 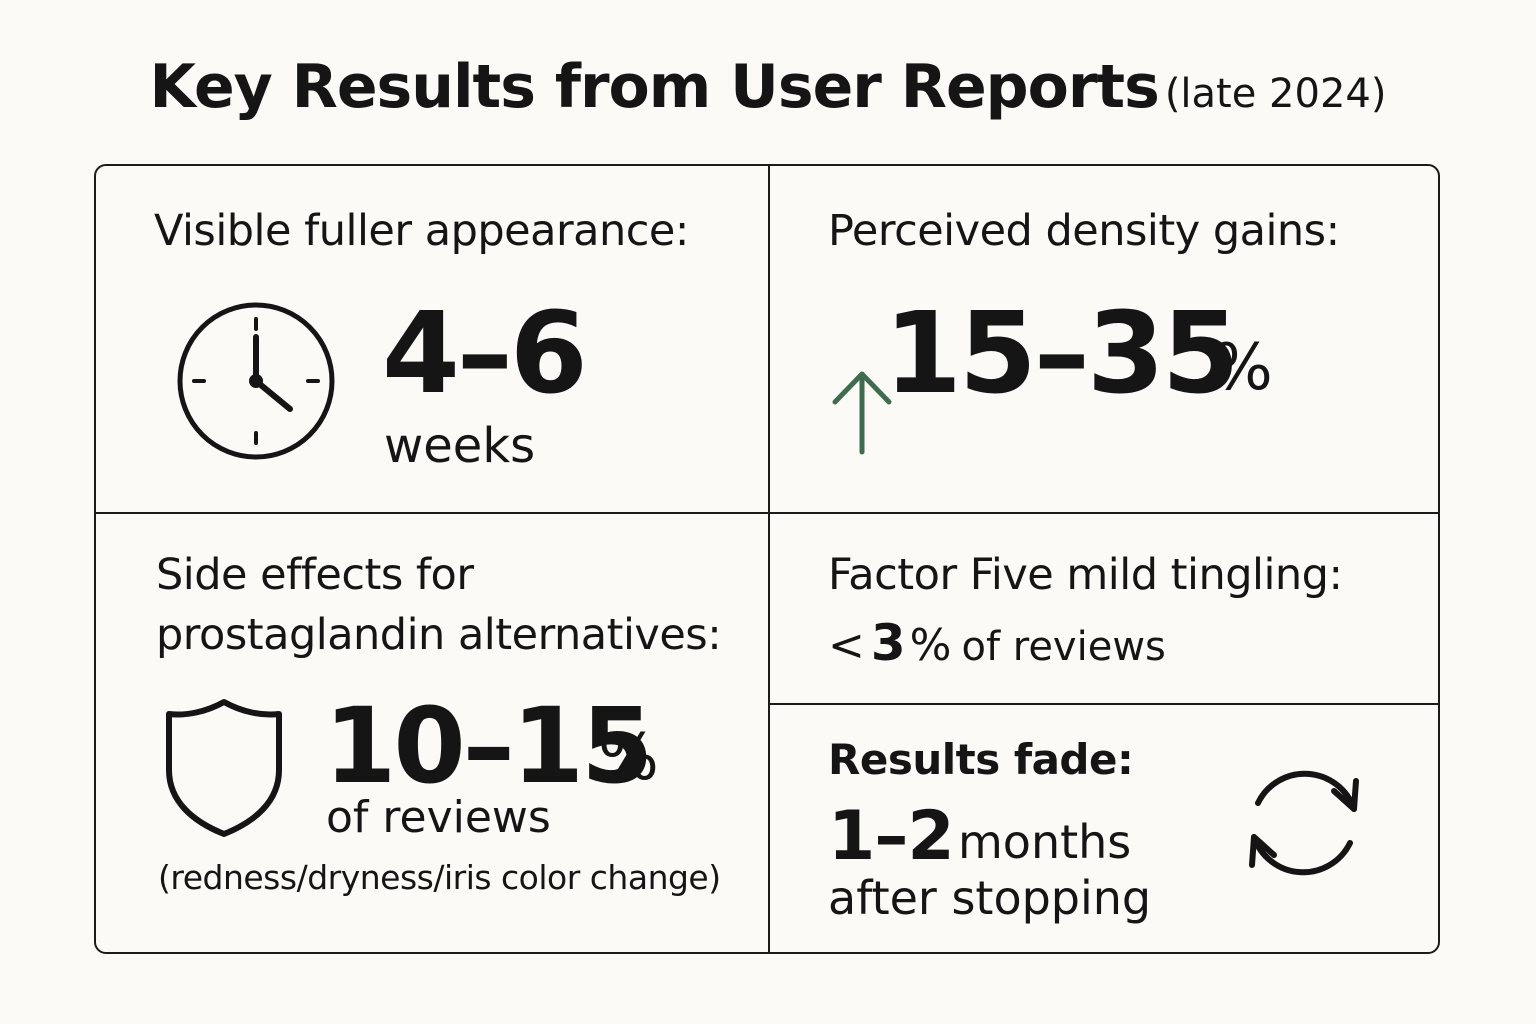 What do you see at coordinates (488, 746) in the screenshot?
I see `side-effects-value: 10–15` at bounding box center [488, 746].